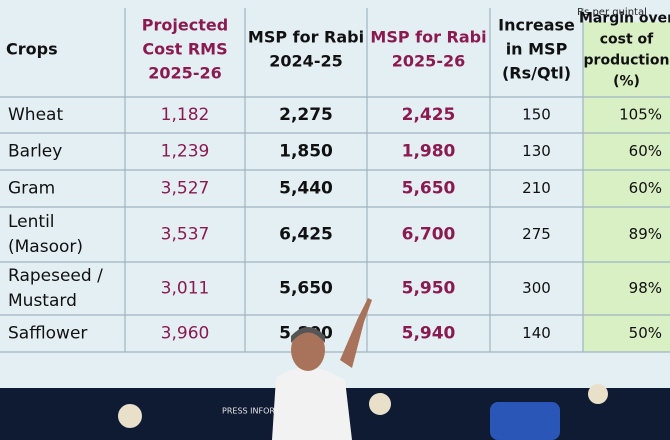  Describe the element at coordinates (429, 334) in the screenshot. I see `table-cell: 5,940` at that location.